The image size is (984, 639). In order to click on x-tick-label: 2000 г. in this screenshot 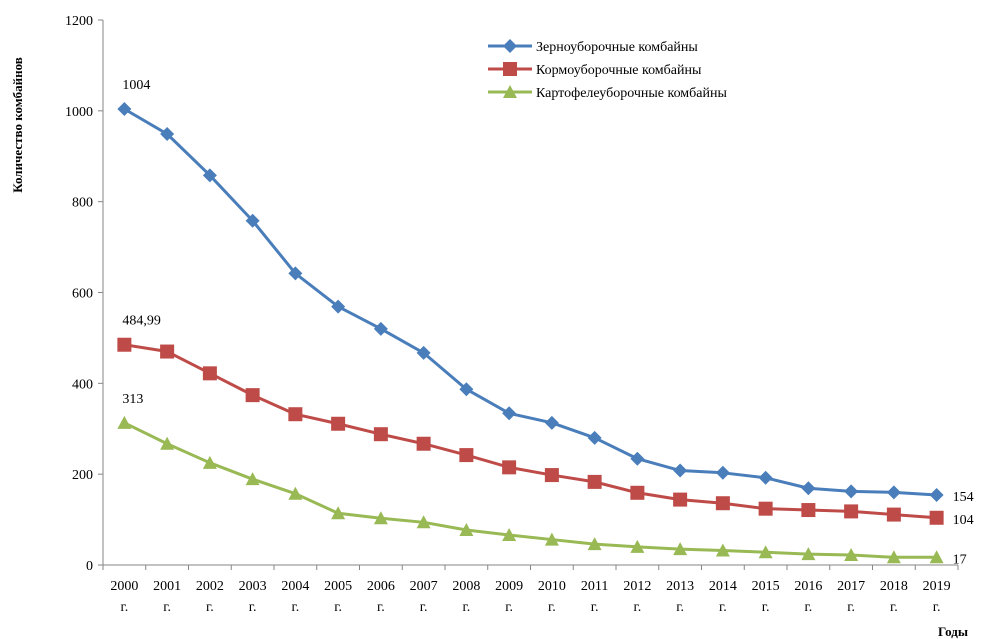, I will do `click(124, 597)`.